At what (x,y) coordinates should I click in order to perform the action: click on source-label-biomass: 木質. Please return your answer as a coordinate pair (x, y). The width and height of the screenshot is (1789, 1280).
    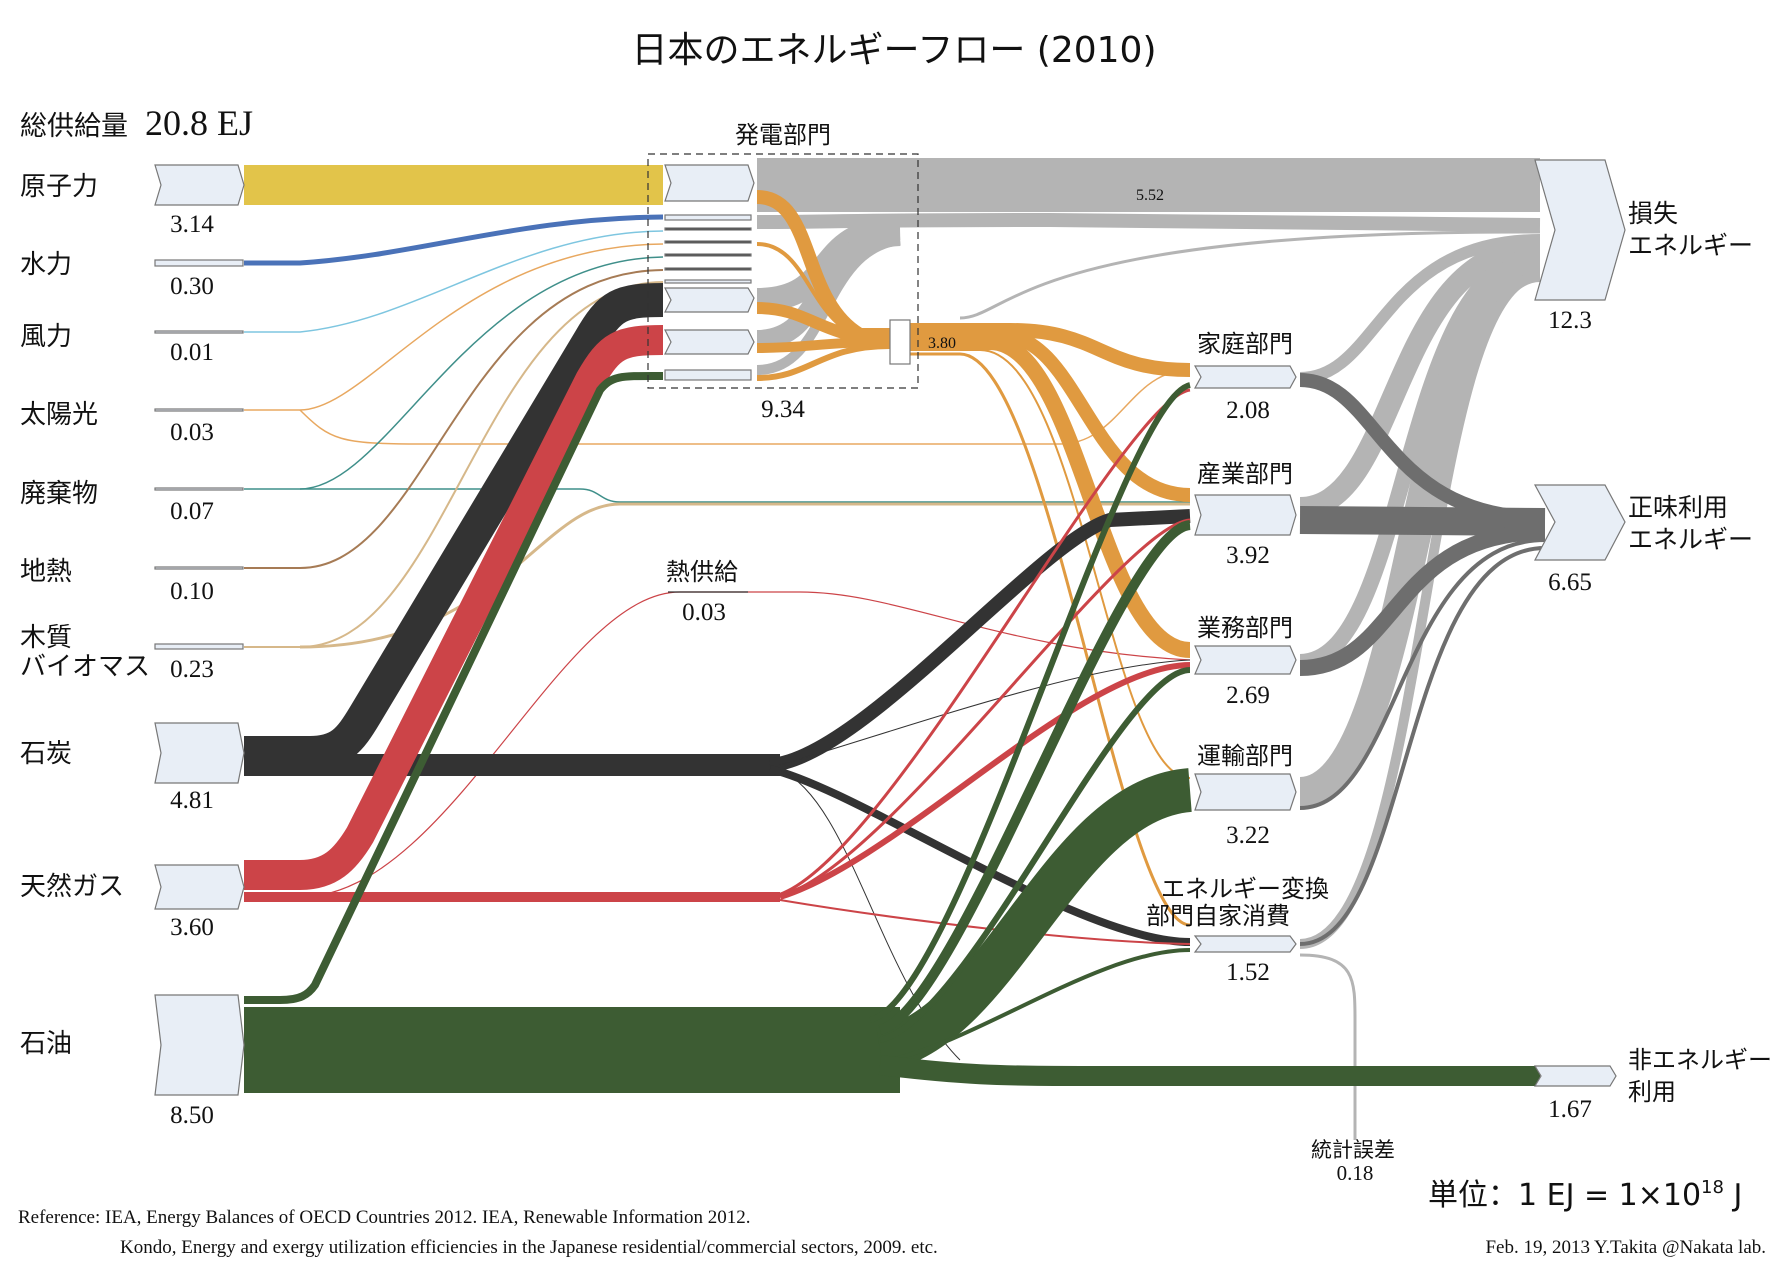
    Looking at the image, I should click on (46, 638).